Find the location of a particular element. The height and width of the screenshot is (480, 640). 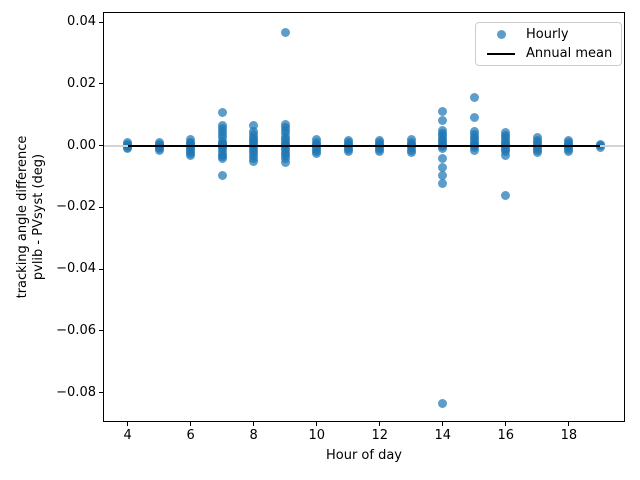

annual-mean-line is located at coordinates (364, 145).